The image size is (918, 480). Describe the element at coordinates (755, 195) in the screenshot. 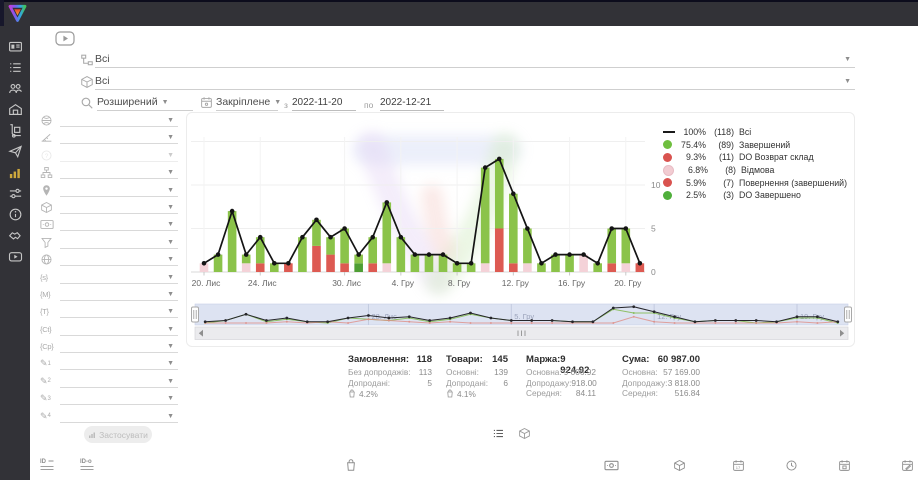

I see `legend-item: 2.5% (3) DO Завершено` at that location.